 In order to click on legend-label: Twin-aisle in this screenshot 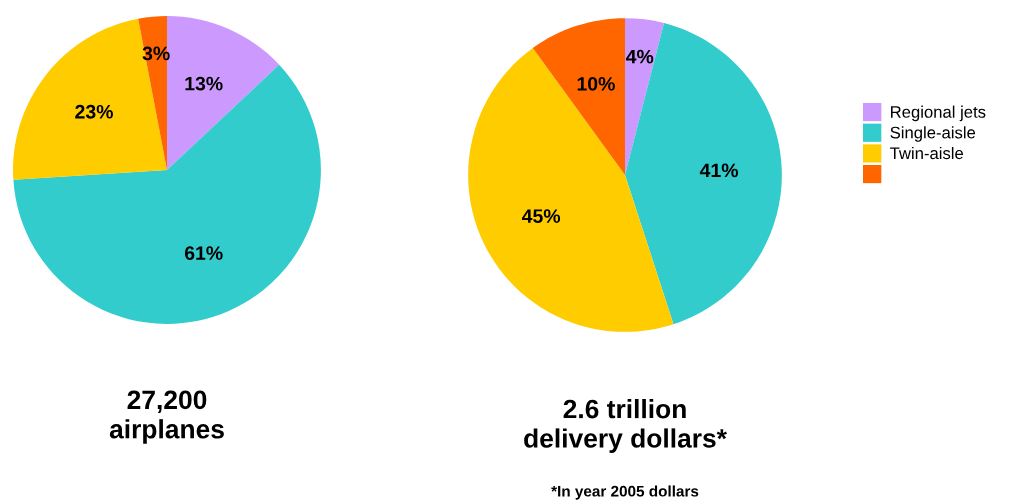, I will do `click(927, 153)`.